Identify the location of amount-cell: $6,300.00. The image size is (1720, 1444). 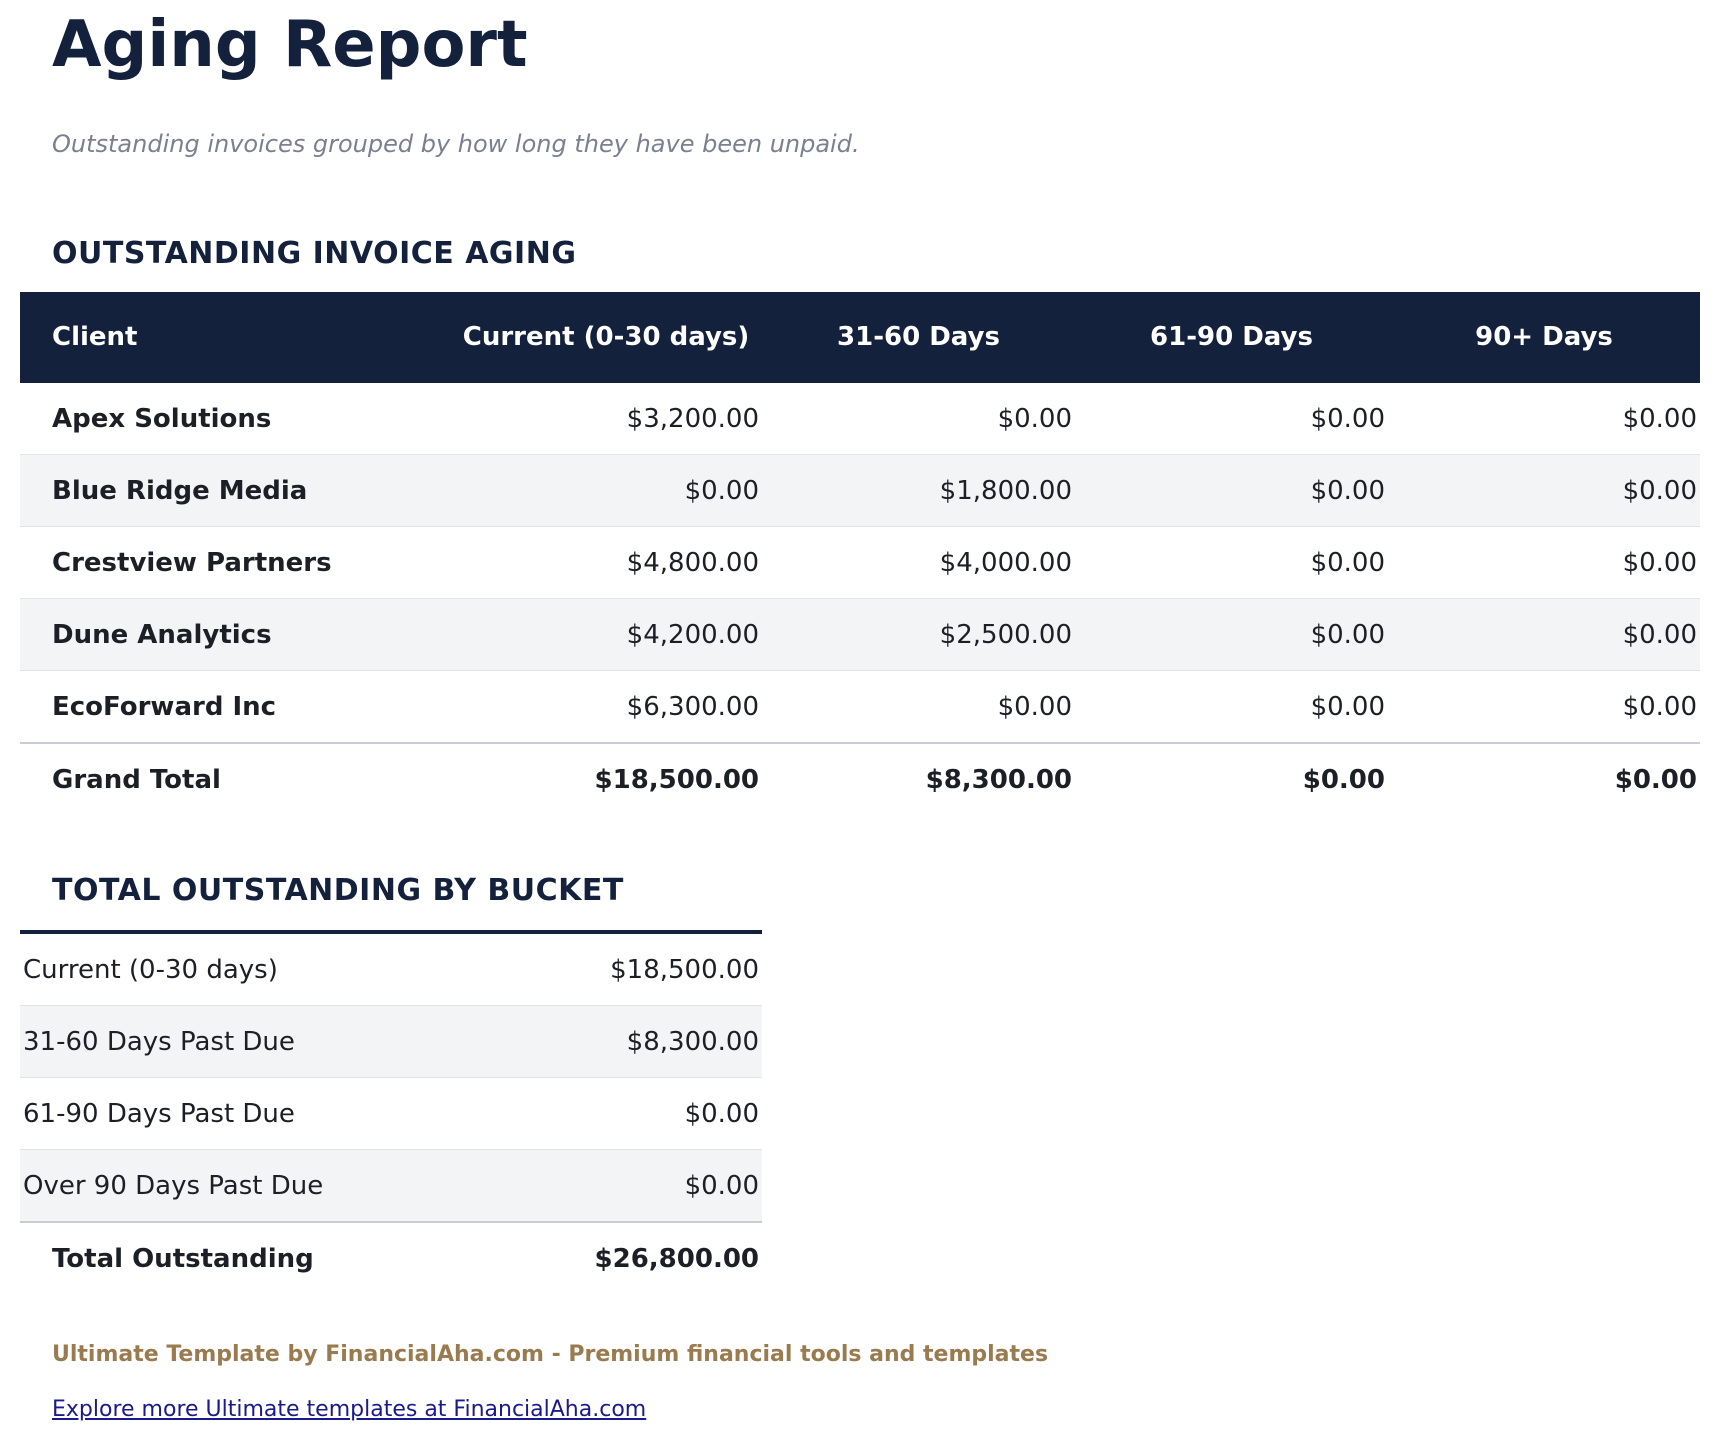
(606, 707).